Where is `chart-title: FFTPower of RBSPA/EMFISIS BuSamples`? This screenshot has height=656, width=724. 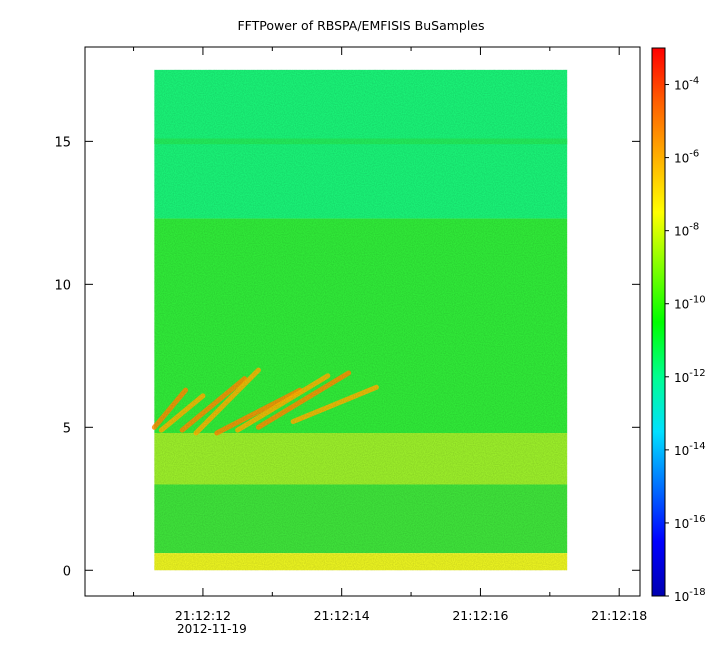
chart-title: FFTPower of RBSPA/EMFISIS BuSamples is located at coordinates (360, 25).